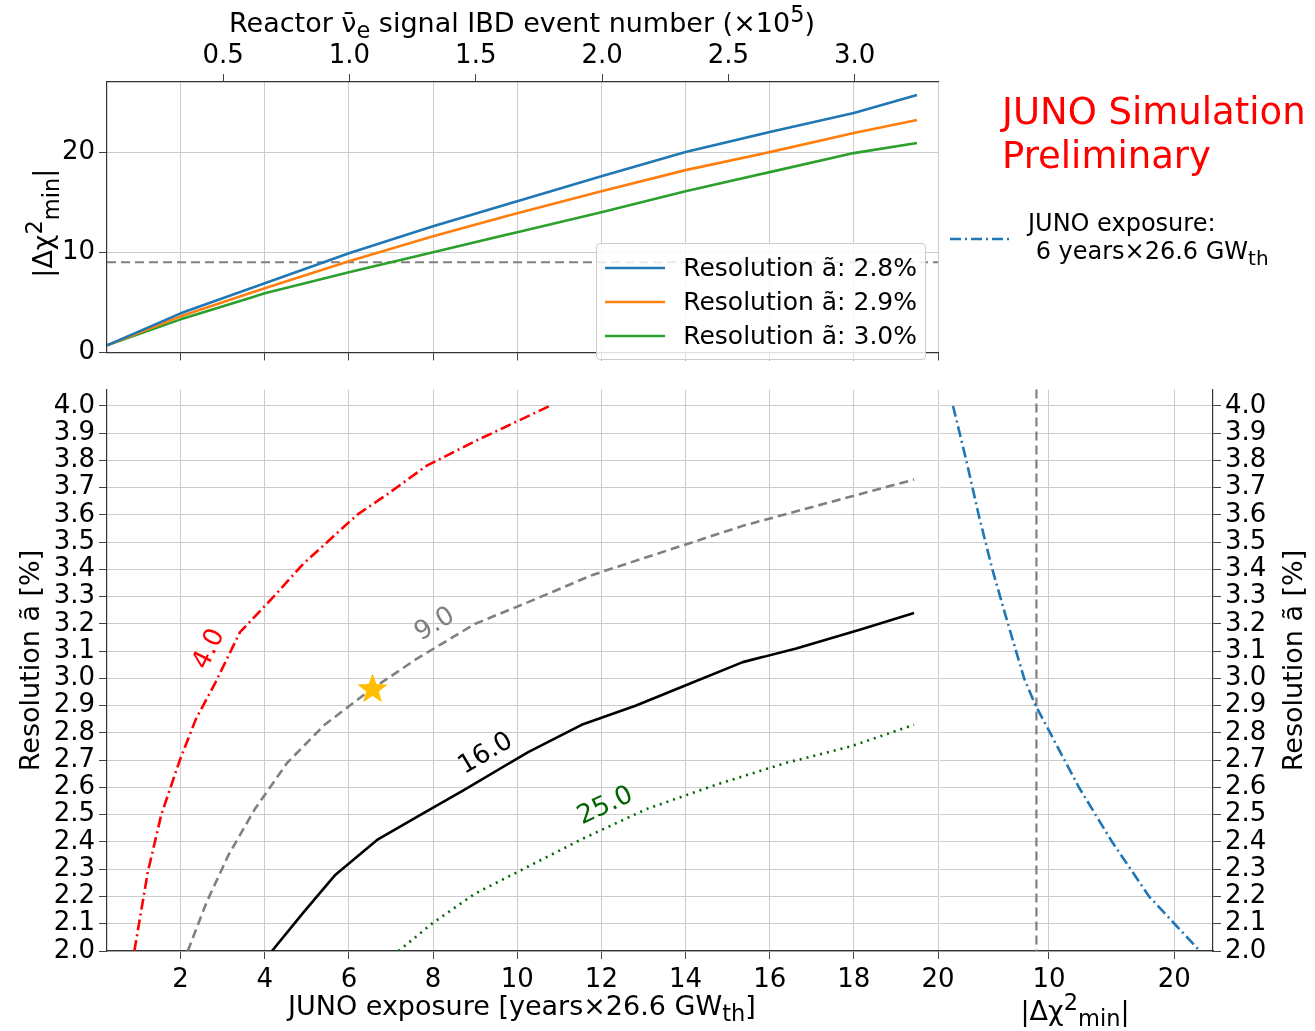 The width and height of the screenshot is (1315, 1031). What do you see at coordinates (800, 301) in the screenshot?
I see `legend-label: Resolution ã: 2.9%` at bounding box center [800, 301].